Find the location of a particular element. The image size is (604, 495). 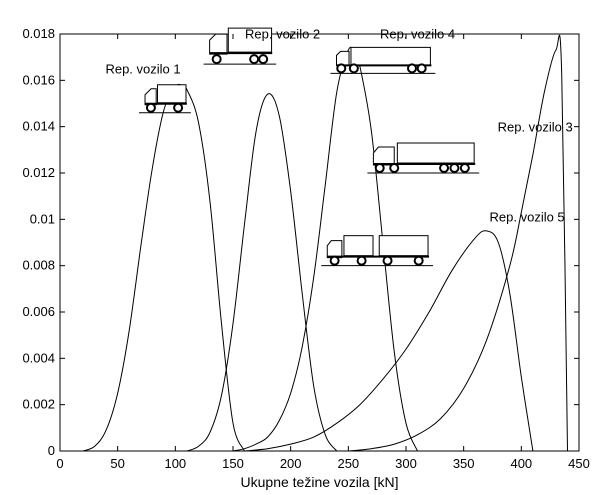

y-tick-label: 0.01 is located at coordinates (42, 218).